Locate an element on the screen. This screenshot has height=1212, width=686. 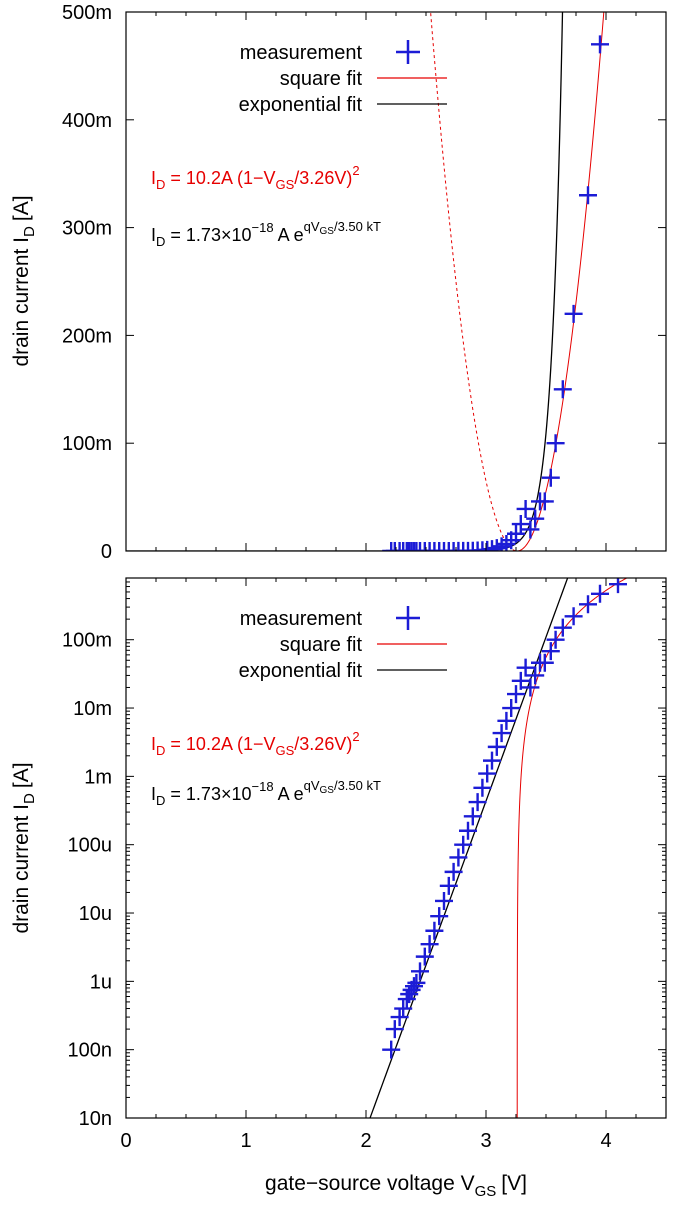
top-legend-exponential-fit: exponential fit is located at coordinates (301, 105).